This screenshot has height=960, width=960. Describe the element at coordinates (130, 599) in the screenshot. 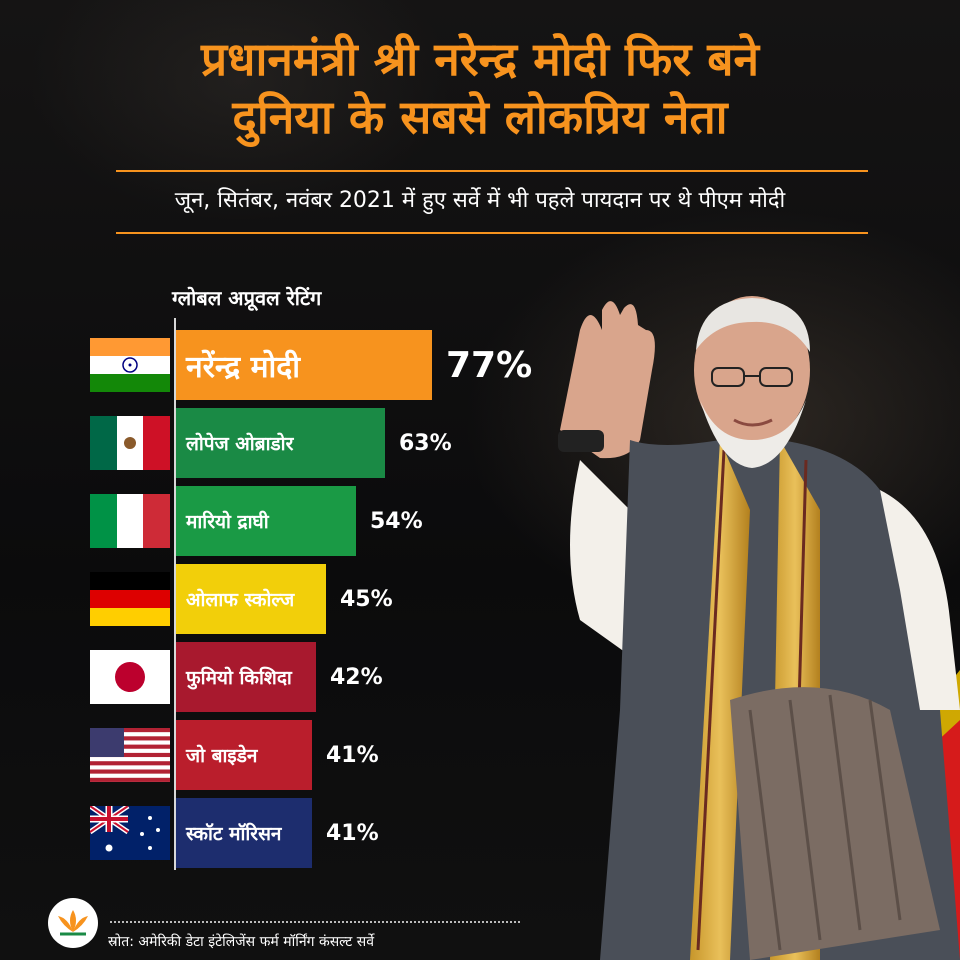

I see `germany-flag-icon` at that location.